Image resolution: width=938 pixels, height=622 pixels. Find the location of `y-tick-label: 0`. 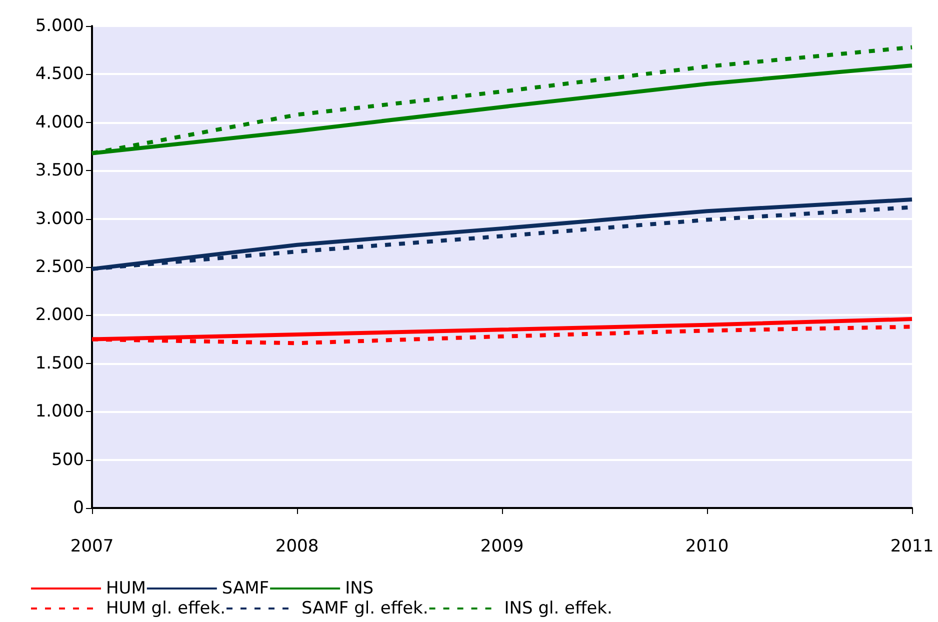

y-tick-label: 0 is located at coordinates (78, 508).